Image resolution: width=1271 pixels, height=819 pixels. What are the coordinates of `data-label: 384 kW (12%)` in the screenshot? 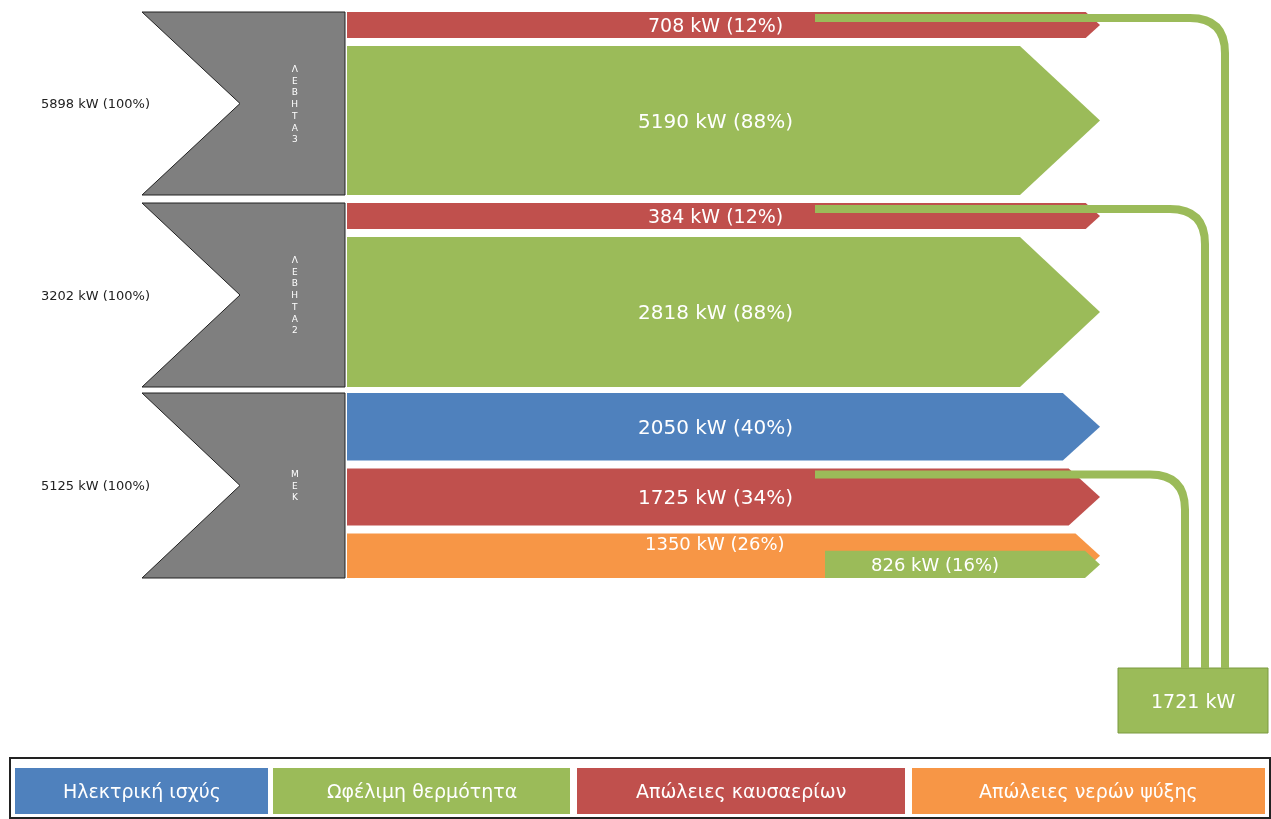 It's located at (716, 216).